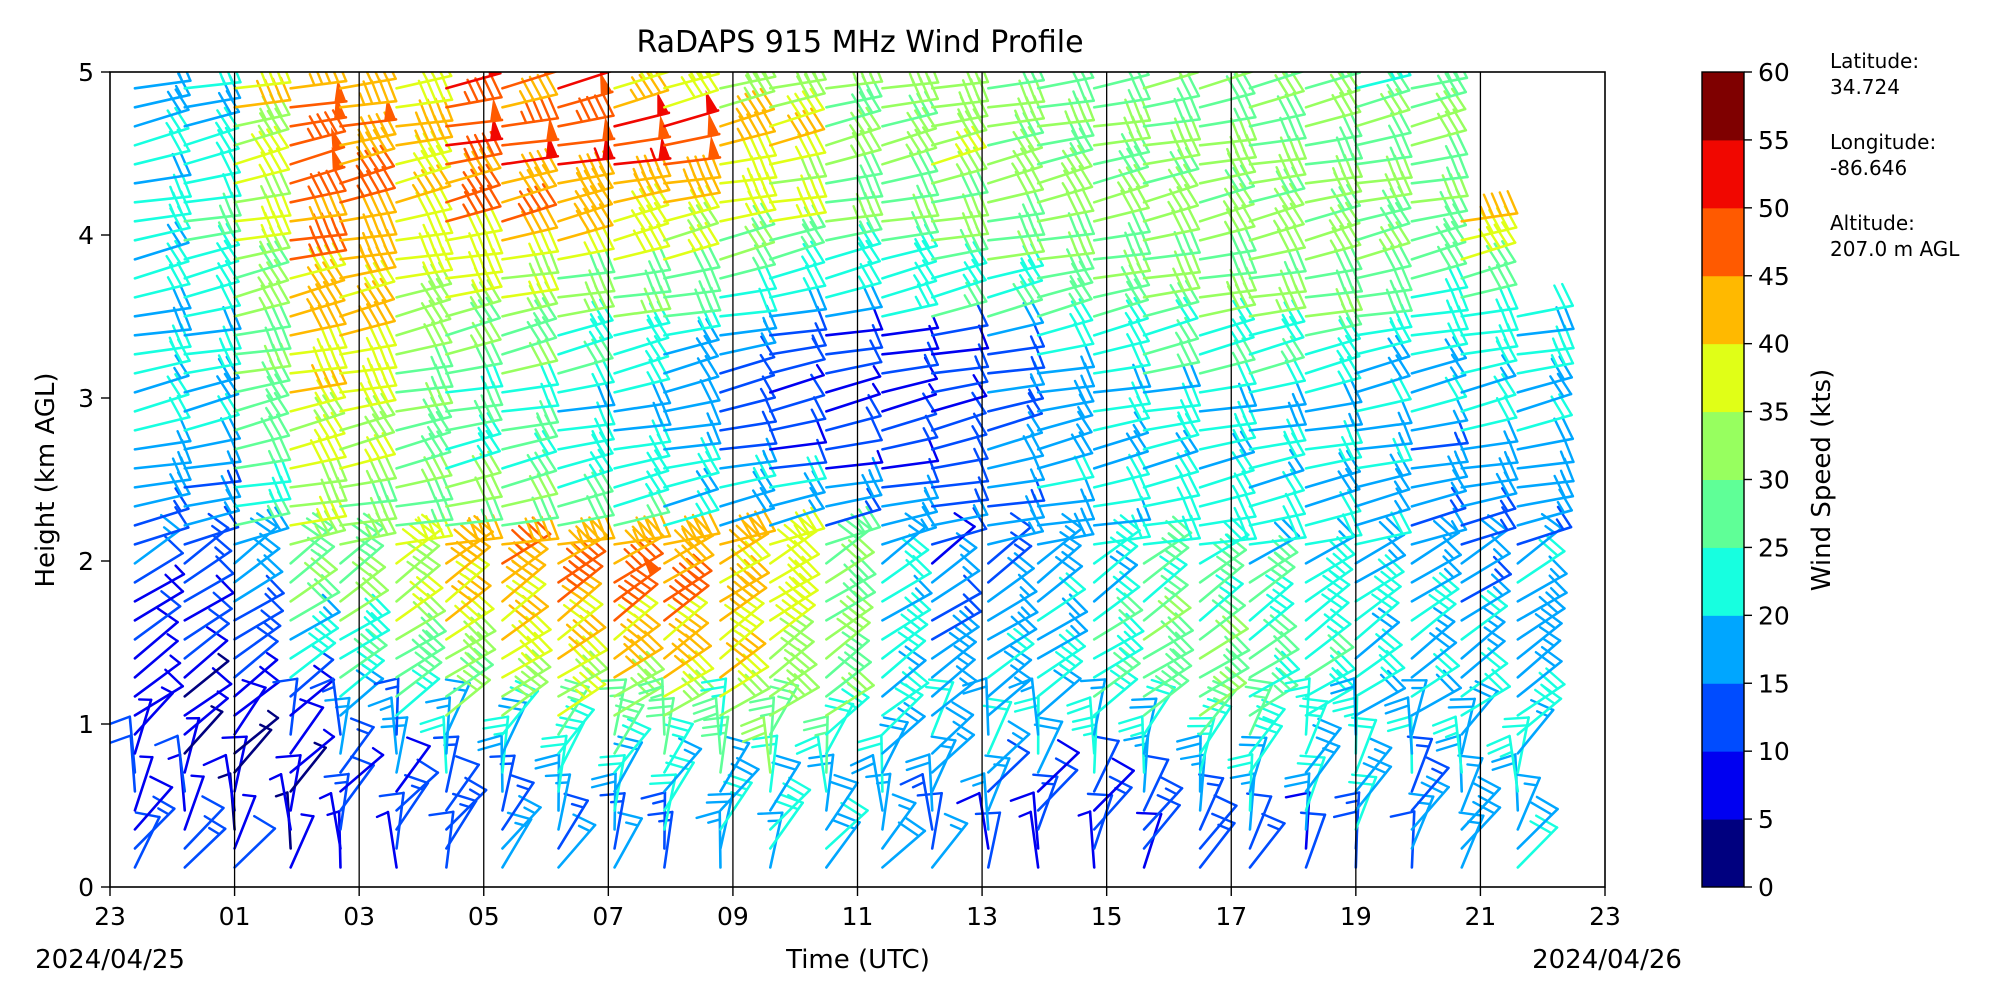 This screenshot has height=1000, width=2000. Describe the element at coordinates (858, 916) in the screenshot. I see `x-tick-label: 11` at that location.